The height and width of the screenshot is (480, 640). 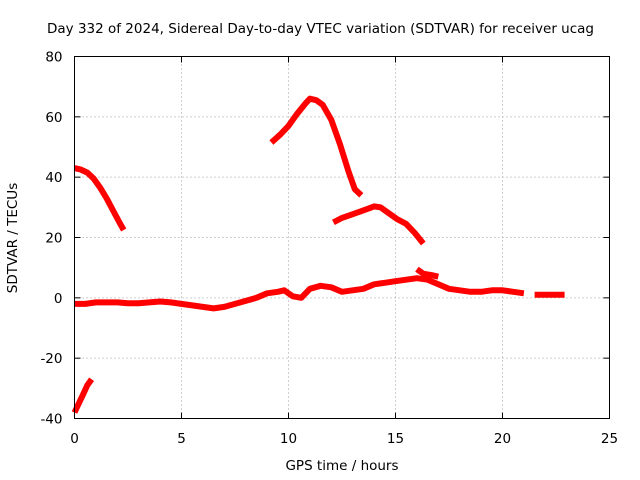 I want to click on y-tick-label: -40, so click(x=51, y=420).